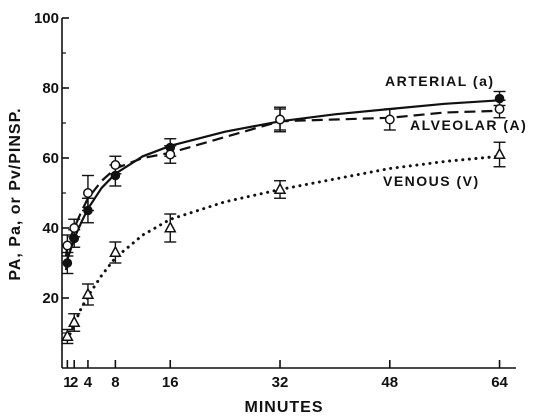 This screenshot has height=416, width=535. Describe the element at coordinates (468, 125) in the screenshot. I see `series-label-2: ALVEOLAR (A)` at that location.